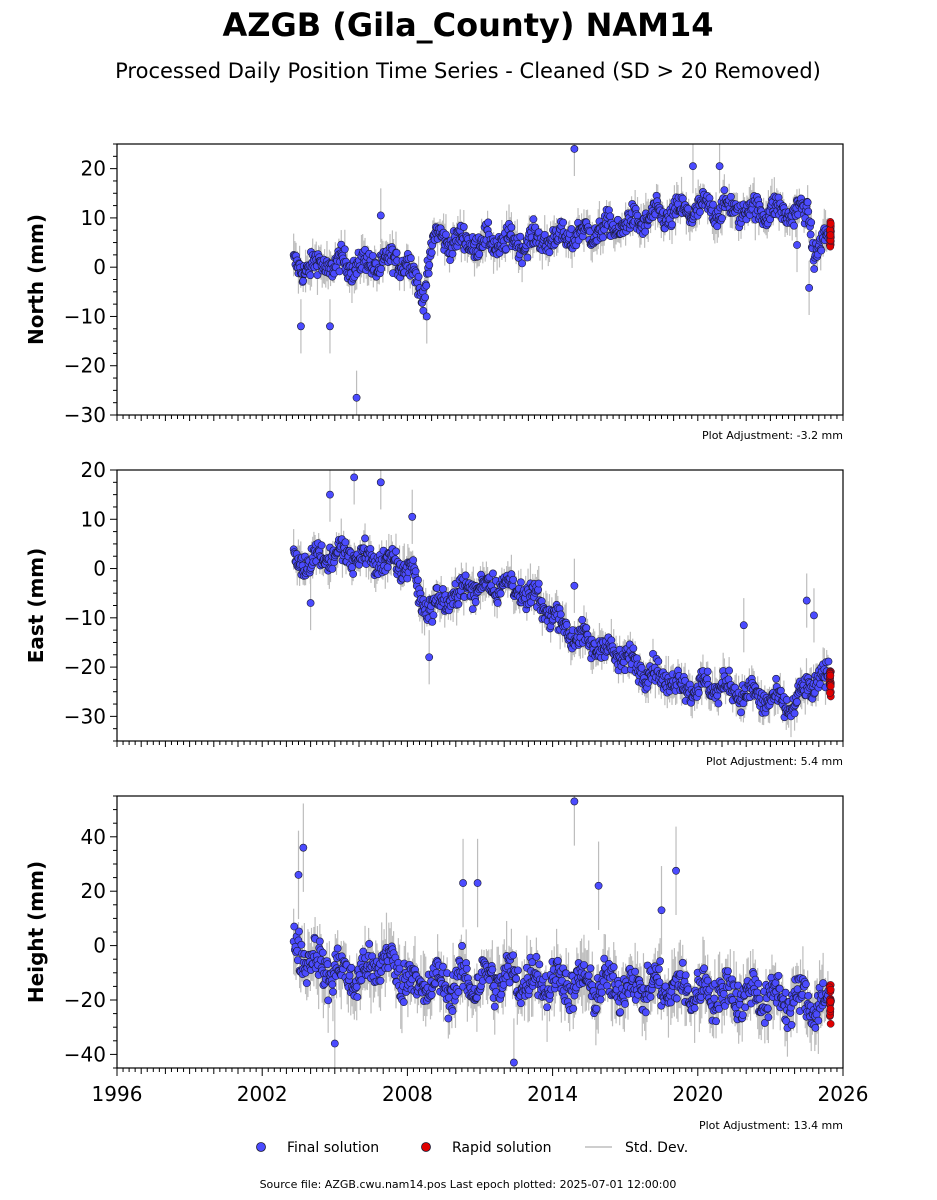 This screenshot has width=937, height=1200. What do you see at coordinates (85, 667) in the screenshot?
I see `y-tick-label: −20` at bounding box center [85, 667].